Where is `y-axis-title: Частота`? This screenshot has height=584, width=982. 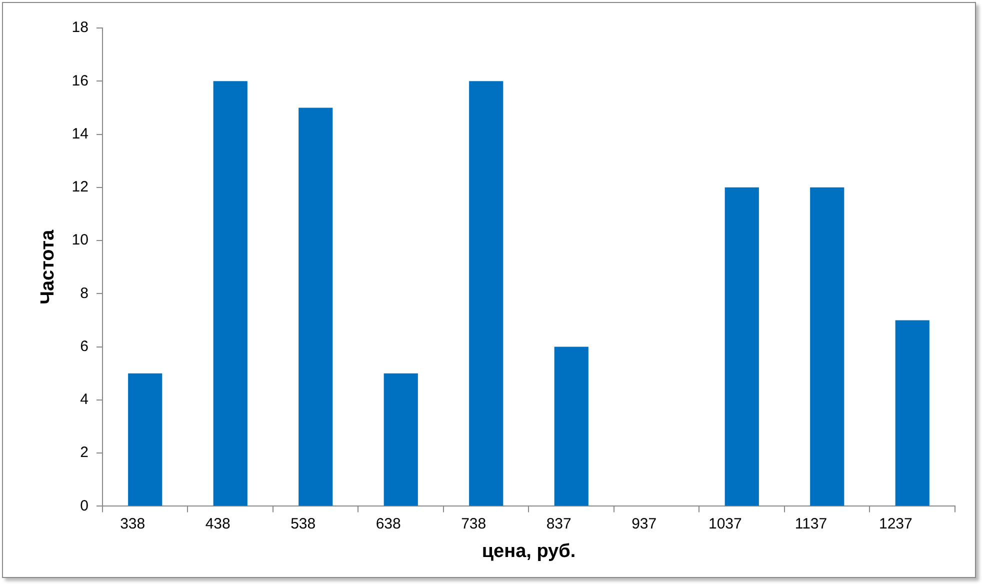
y-axis-title: Частота is located at coordinates (48, 266).